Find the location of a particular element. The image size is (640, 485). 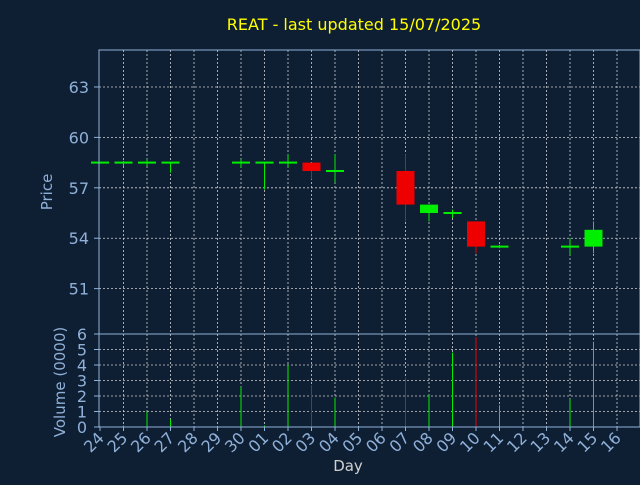

volume-tick-label: 0 is located at coordinates (82, 427).